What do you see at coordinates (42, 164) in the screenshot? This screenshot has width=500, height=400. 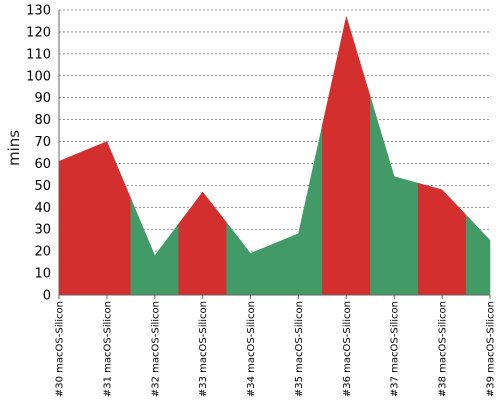 I see `y-tick-label: 60` at bounding box center [42, 164].